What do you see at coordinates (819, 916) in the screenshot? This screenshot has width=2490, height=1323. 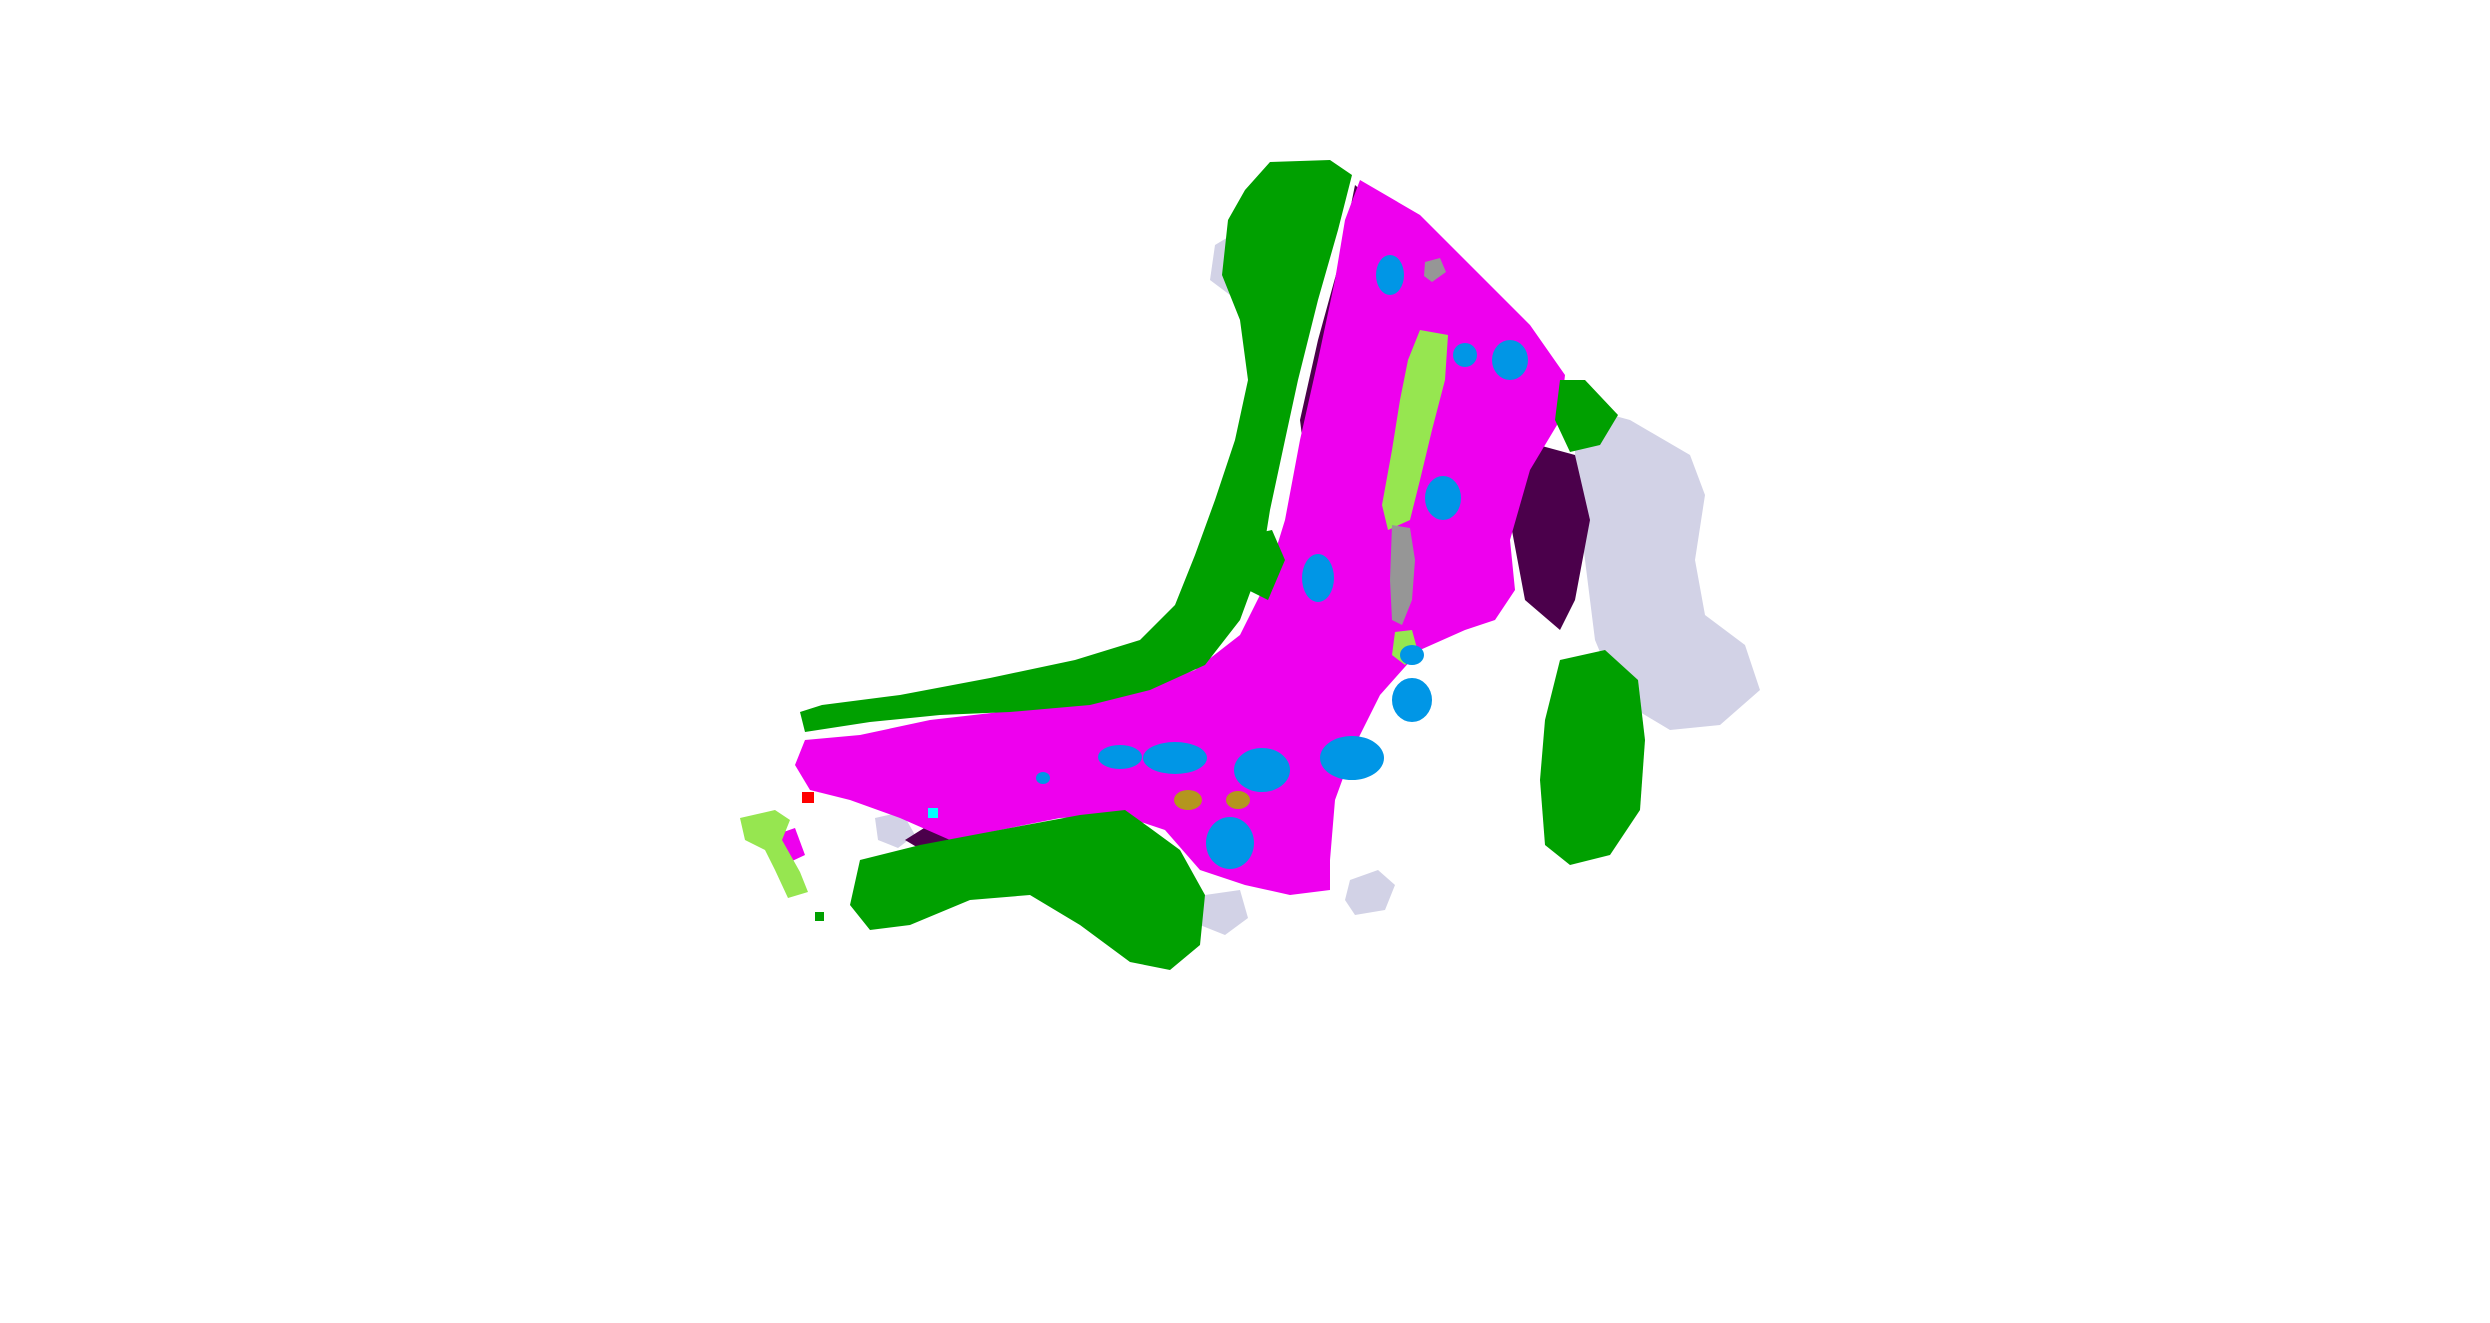 I see `vegetation-speck` at bounding box center [819, 916].